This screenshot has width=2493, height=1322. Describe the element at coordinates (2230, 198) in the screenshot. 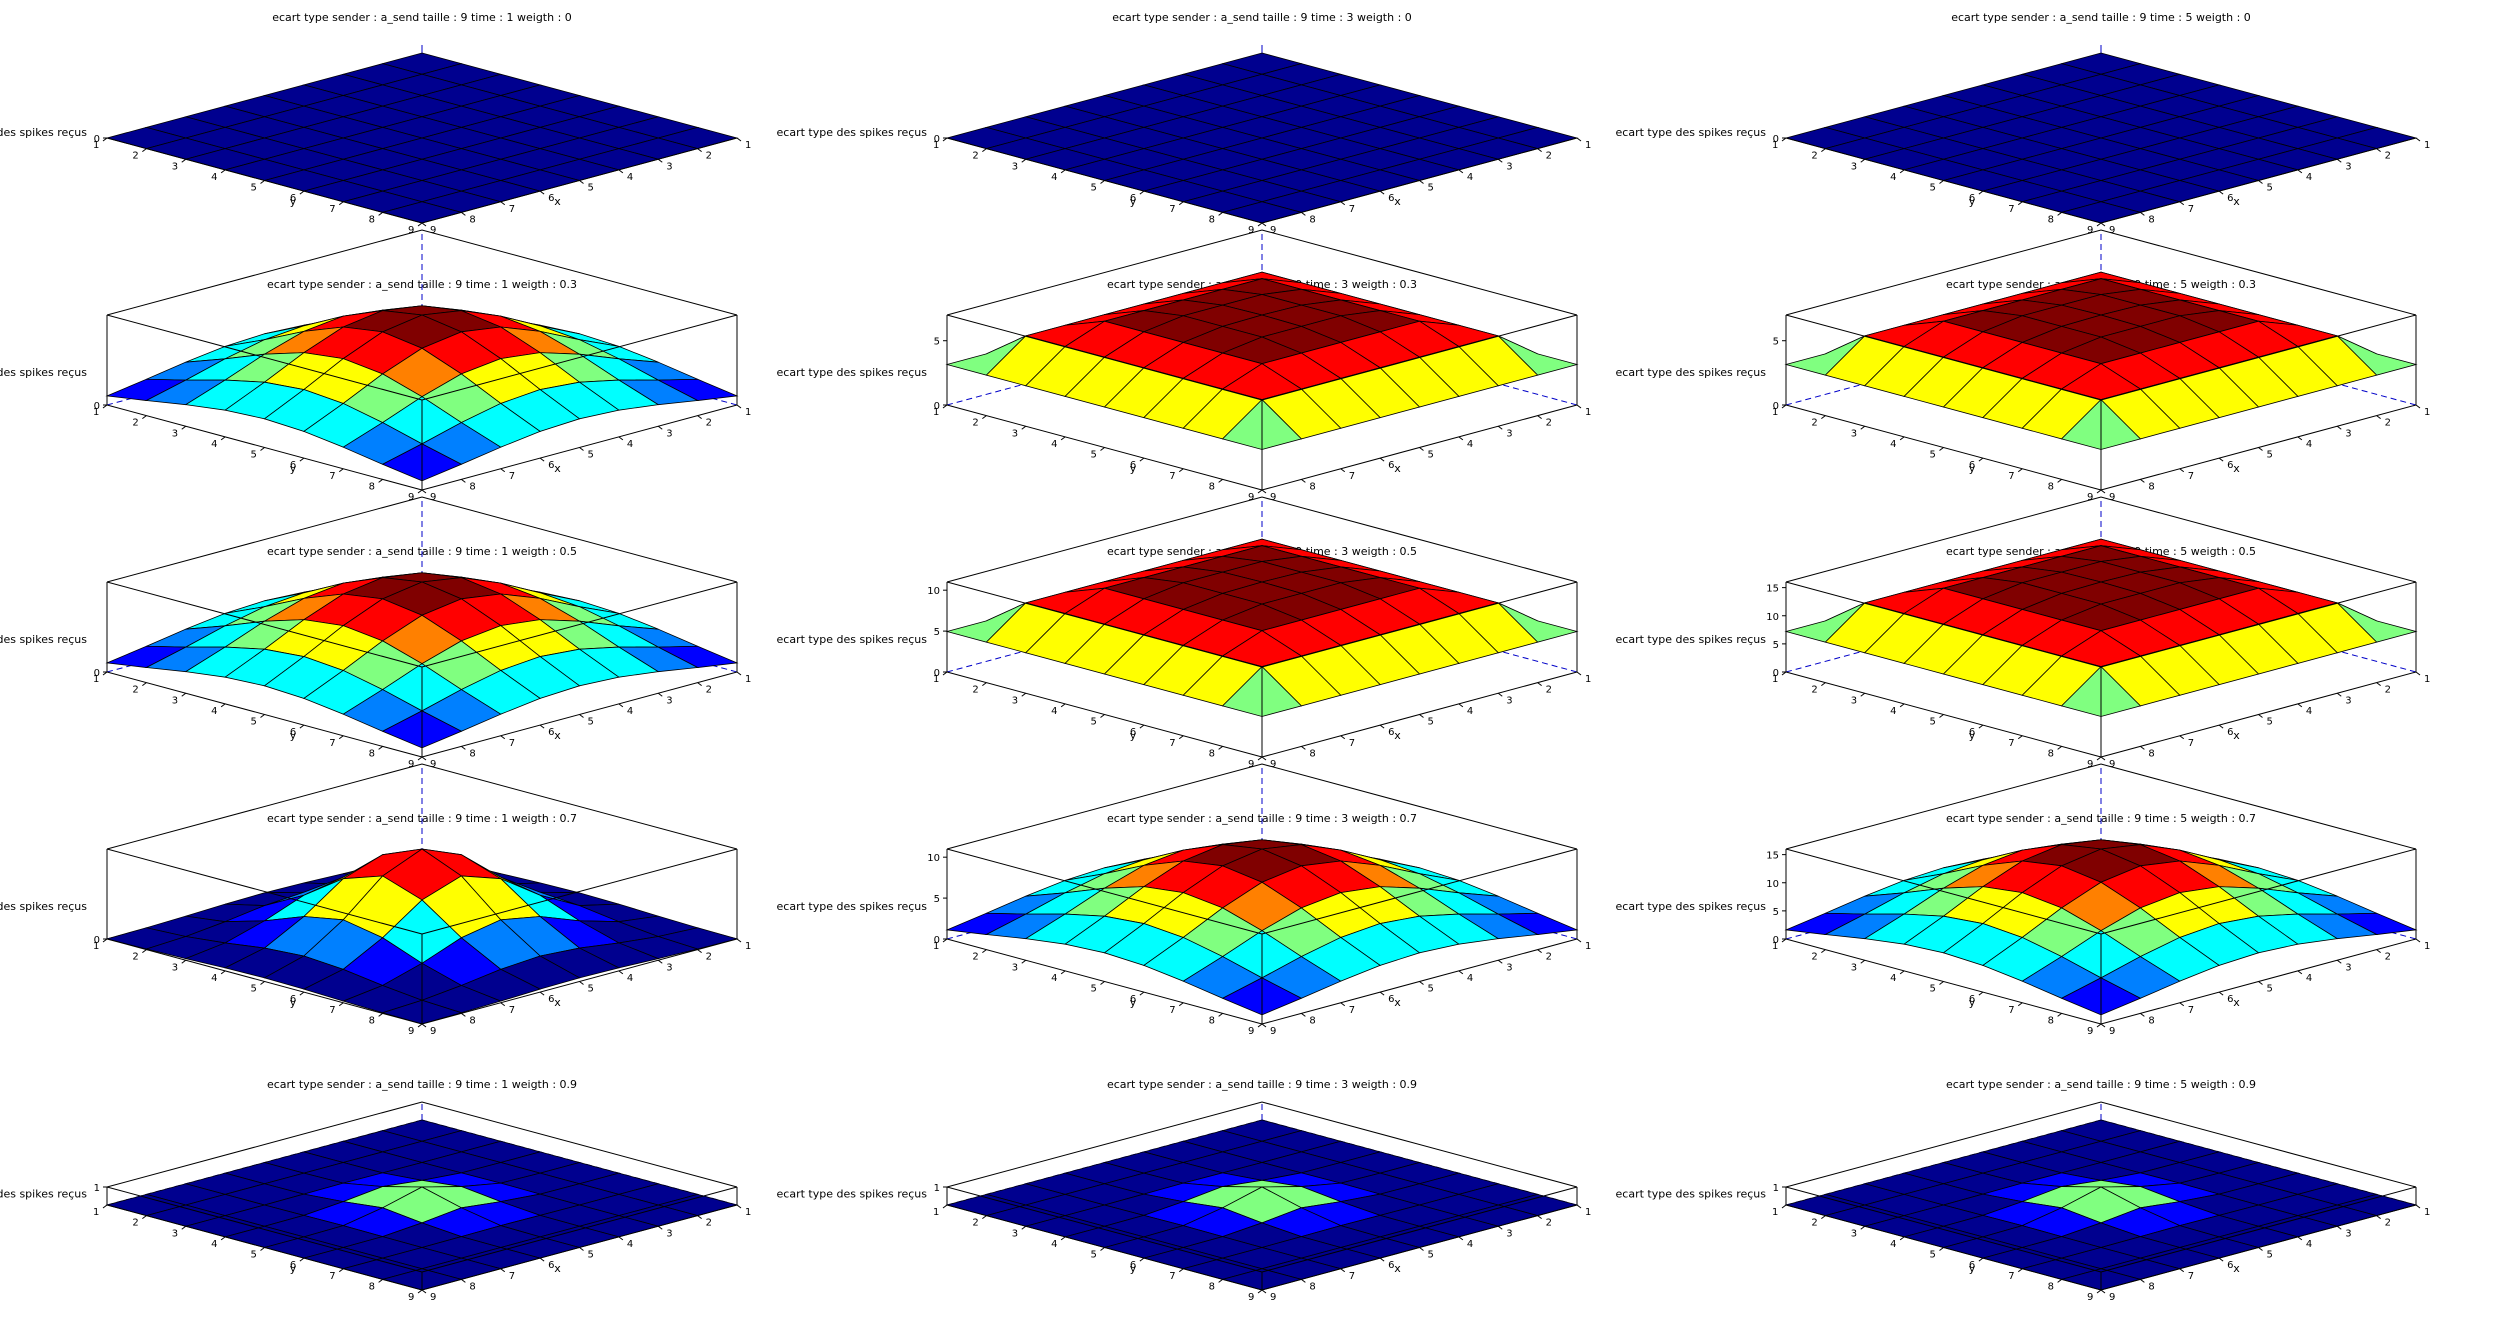

I see `x-tick-label: 6` at that location.